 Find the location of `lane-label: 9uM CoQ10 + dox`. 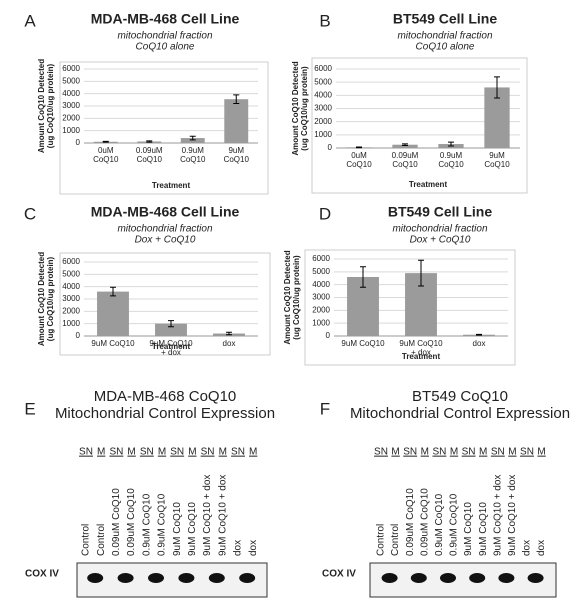

lane-label: 9uM CoQ10 + dox is located at coordinates (512, 515).